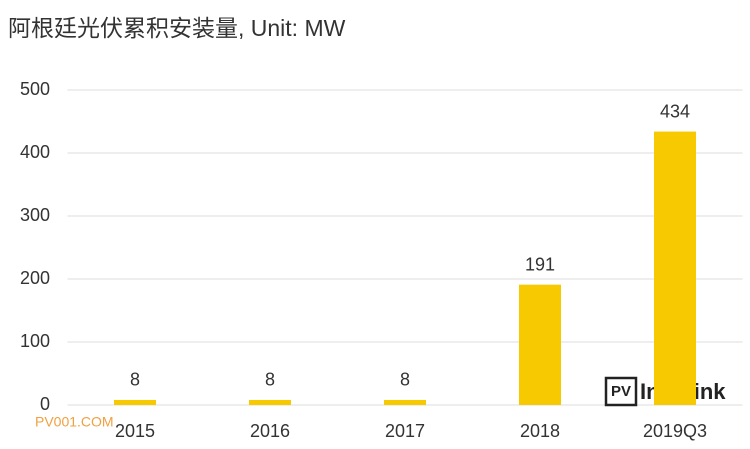 Image resolution: width=750 pixels, height=449 pixels. What do you see at coordinates (177, 28) in the screenshot?
I see `chart-title: 阿根廷光伏累积安装量, Unit: MW` at bounding box center [177, 28].